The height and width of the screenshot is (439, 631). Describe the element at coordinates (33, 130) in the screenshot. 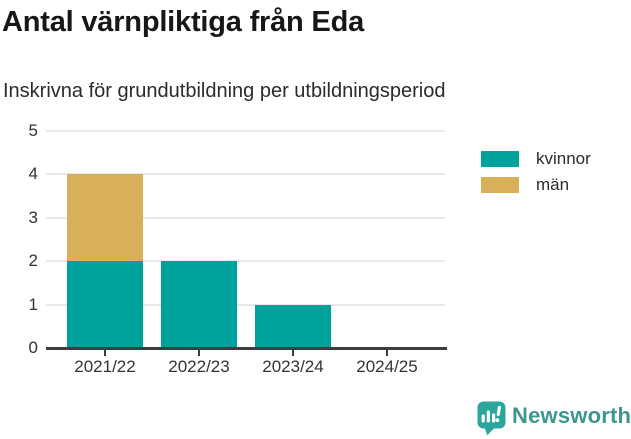

I see `y-tick-label: 5` at that location.